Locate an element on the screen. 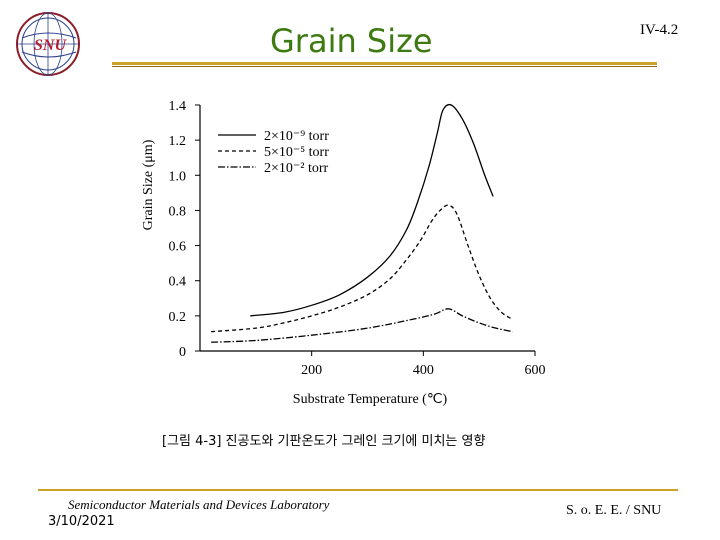 This screenshot has height=540, width=720. y-tick-label: 0 is located at coordinates (182, 352).